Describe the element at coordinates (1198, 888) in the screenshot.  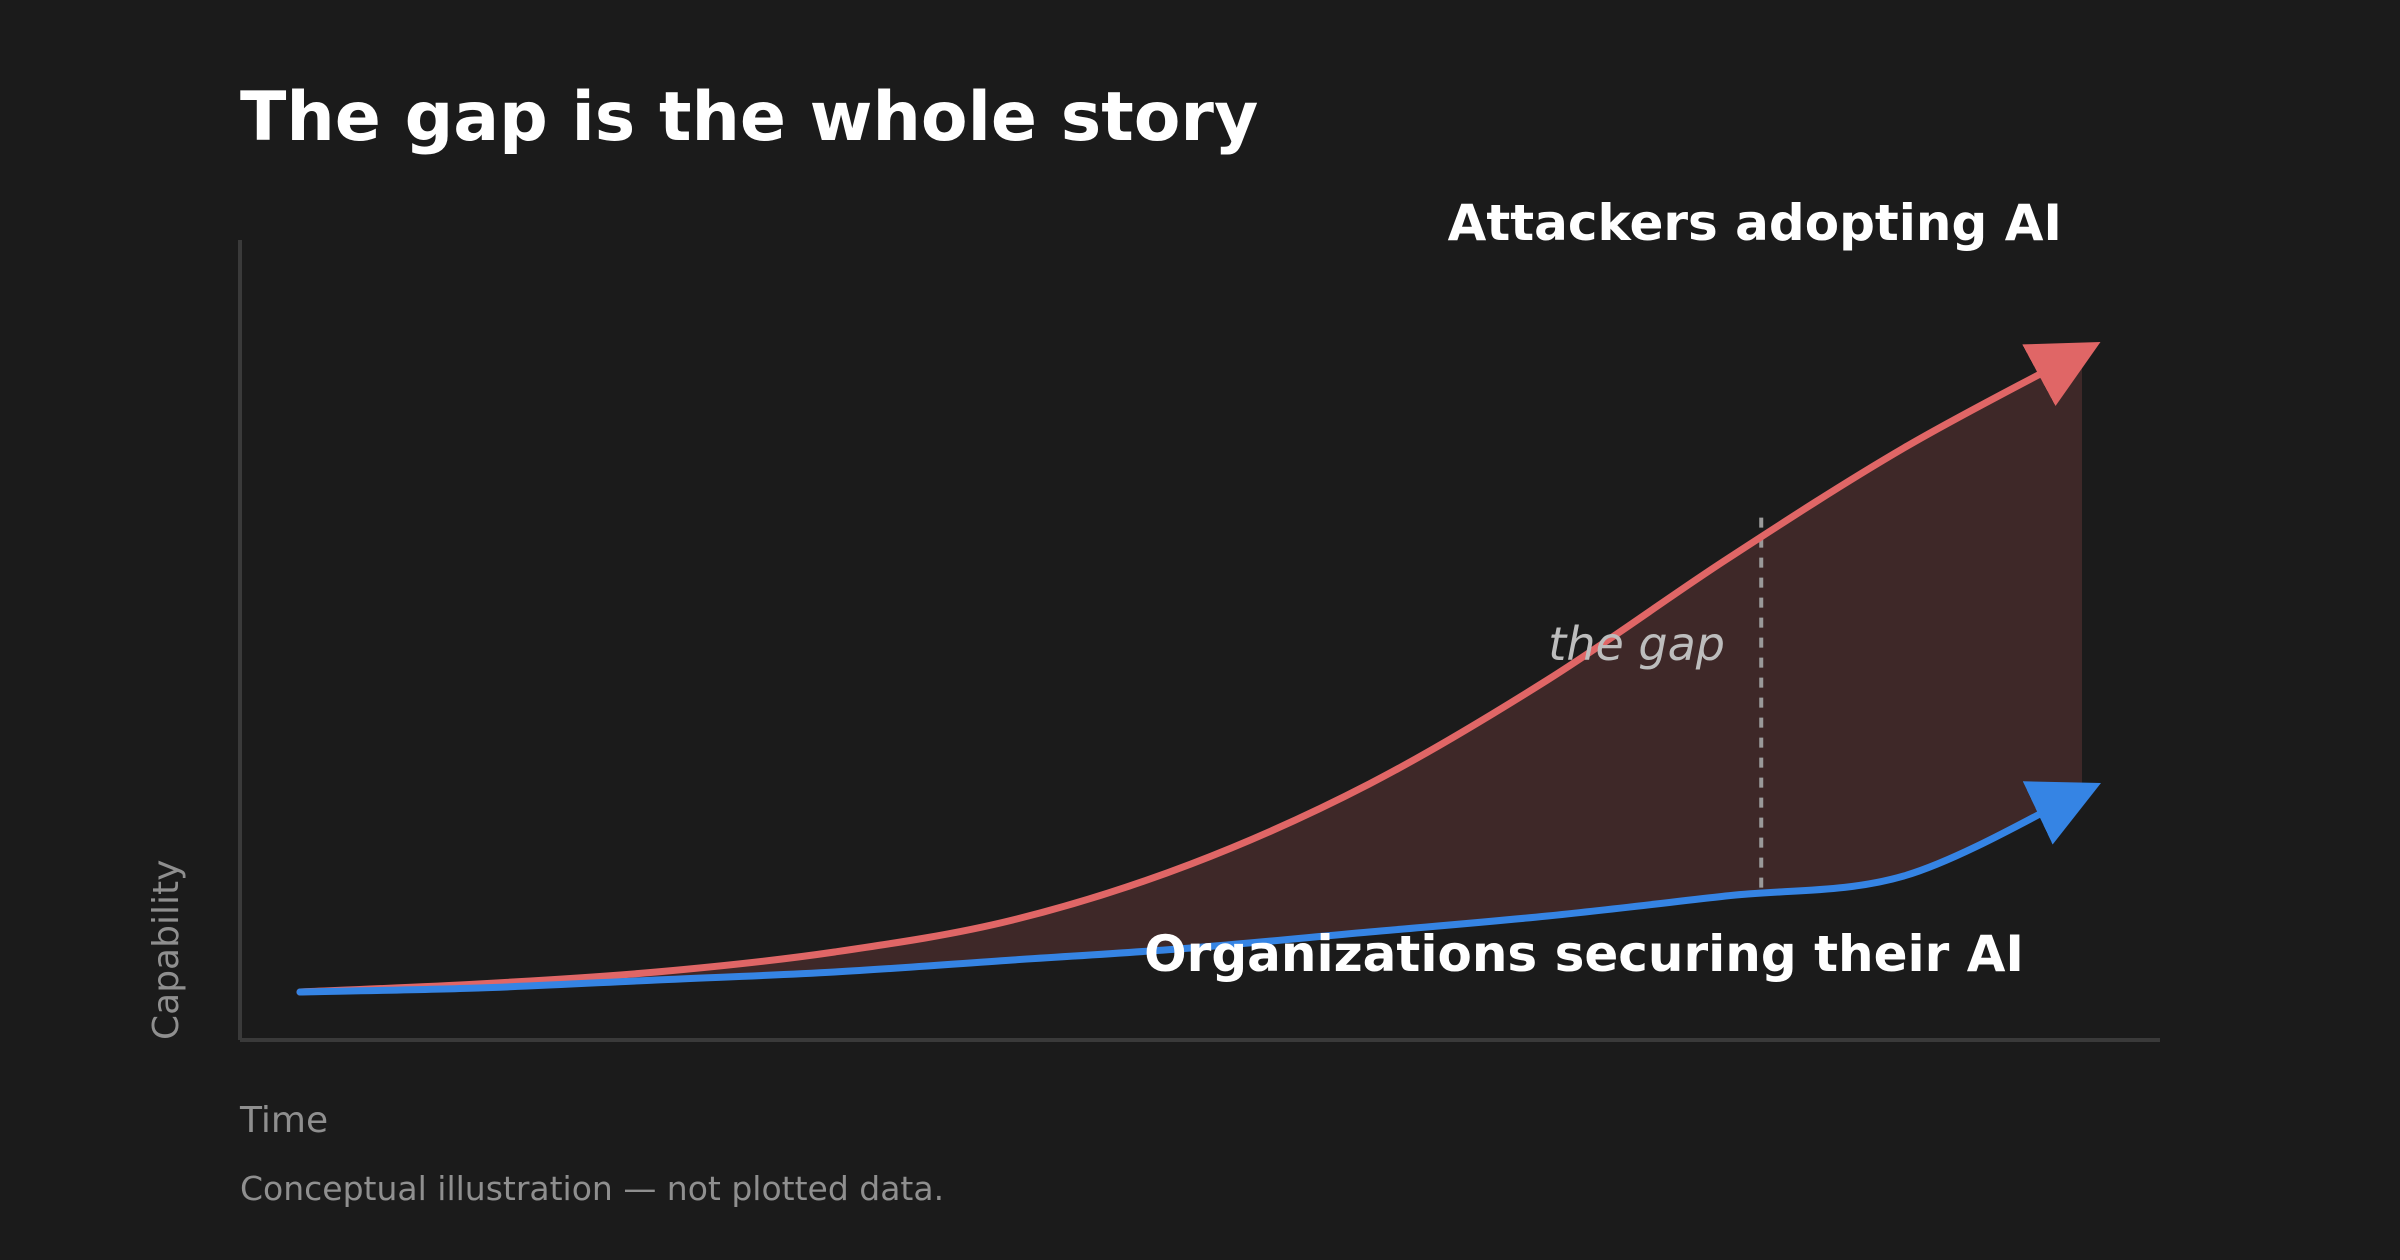
I see `series-line-organizations` at that location.